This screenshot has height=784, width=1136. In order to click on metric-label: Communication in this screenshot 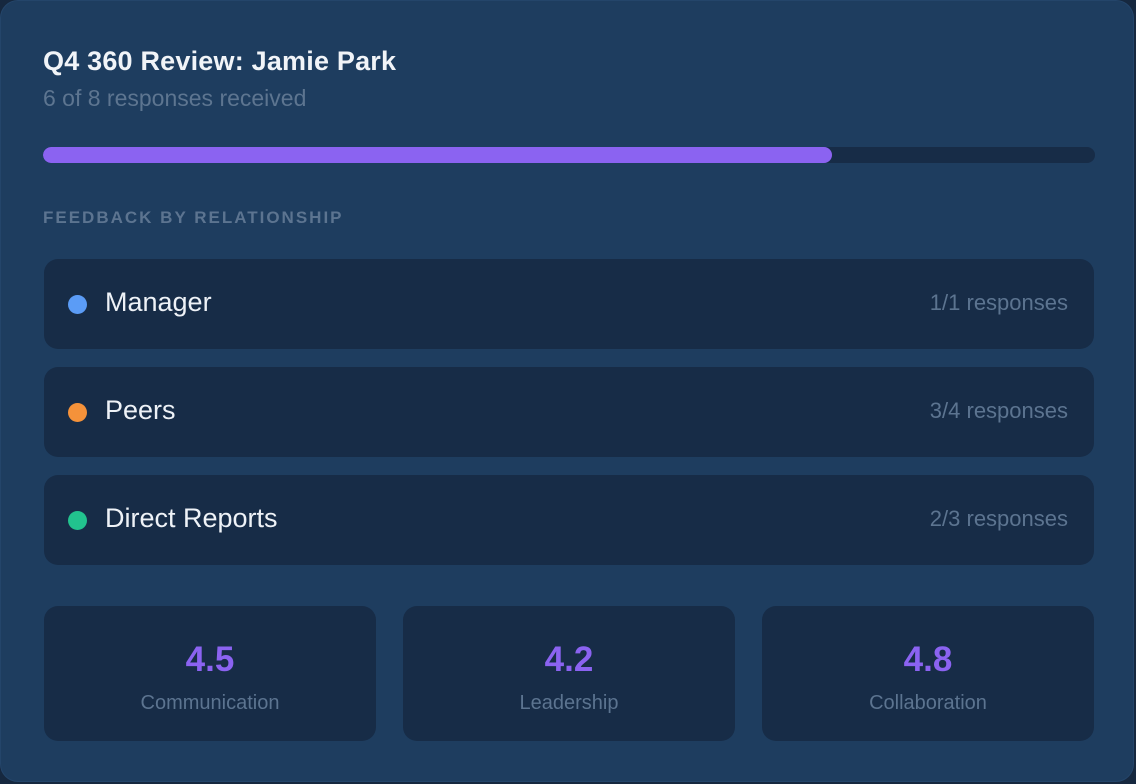, I will do `click(210, 703)`.